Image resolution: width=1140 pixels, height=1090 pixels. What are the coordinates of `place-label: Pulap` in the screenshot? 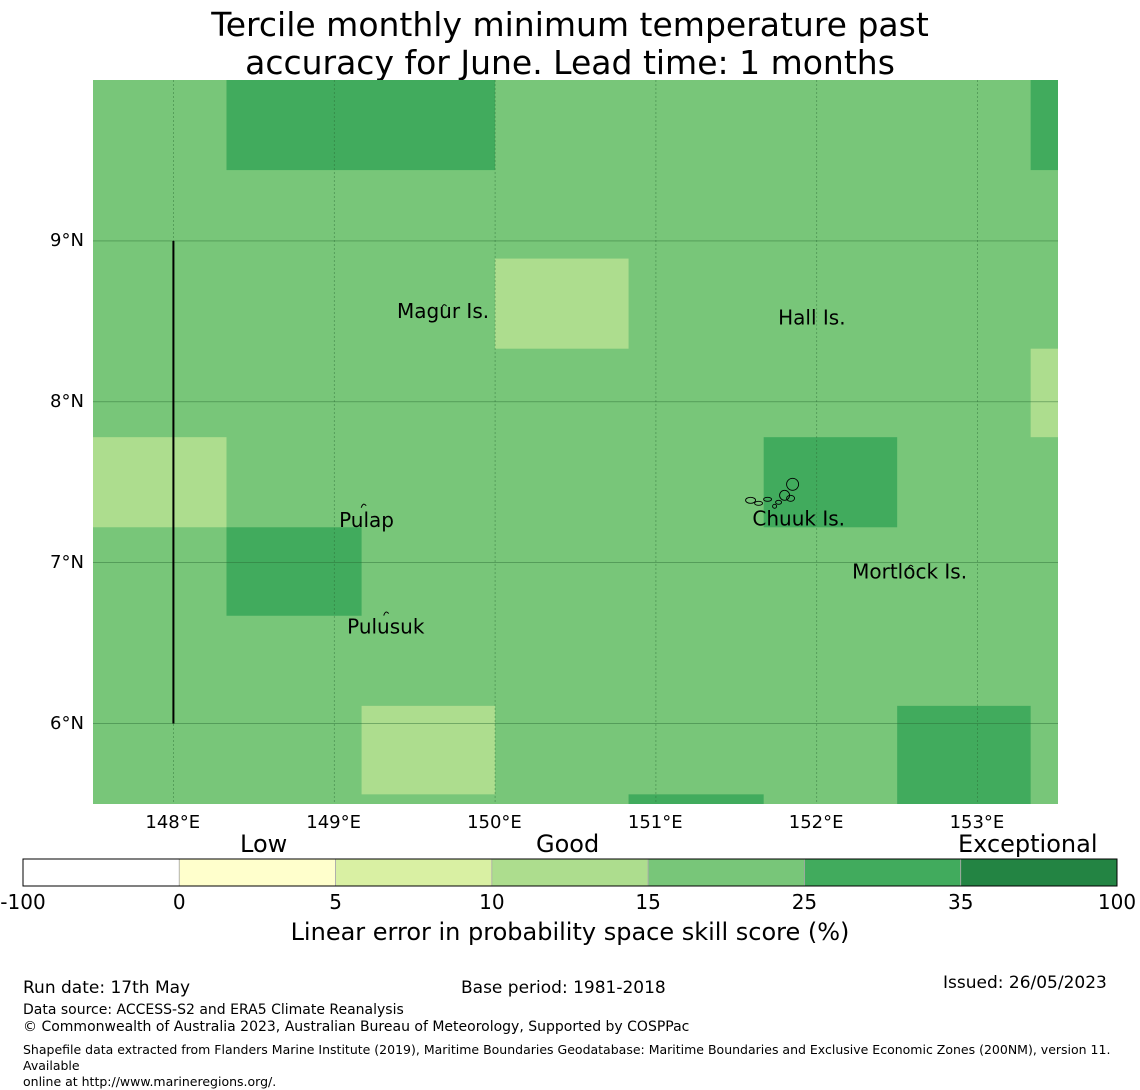 It's located at (366, 520).